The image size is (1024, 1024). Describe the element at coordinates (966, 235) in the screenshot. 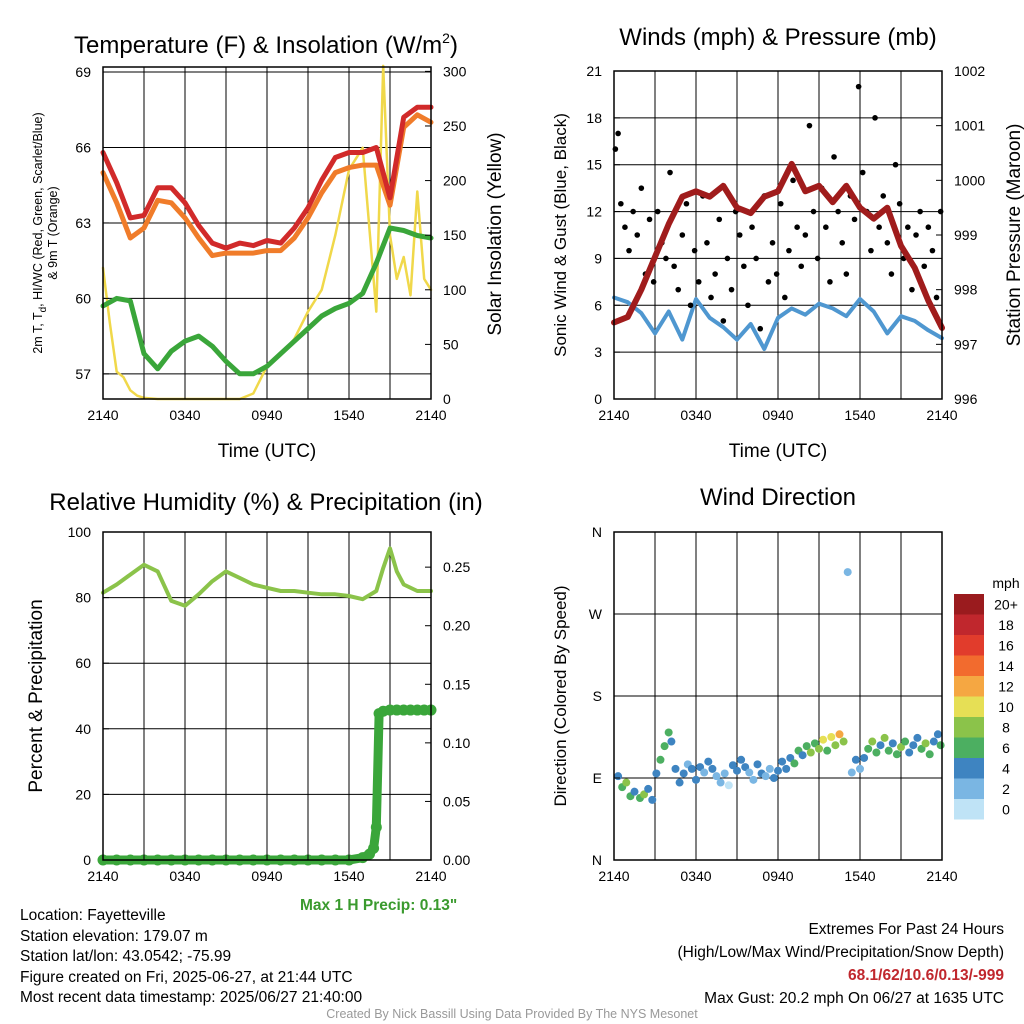

I see `y-right-tick-label: 999` at that location.